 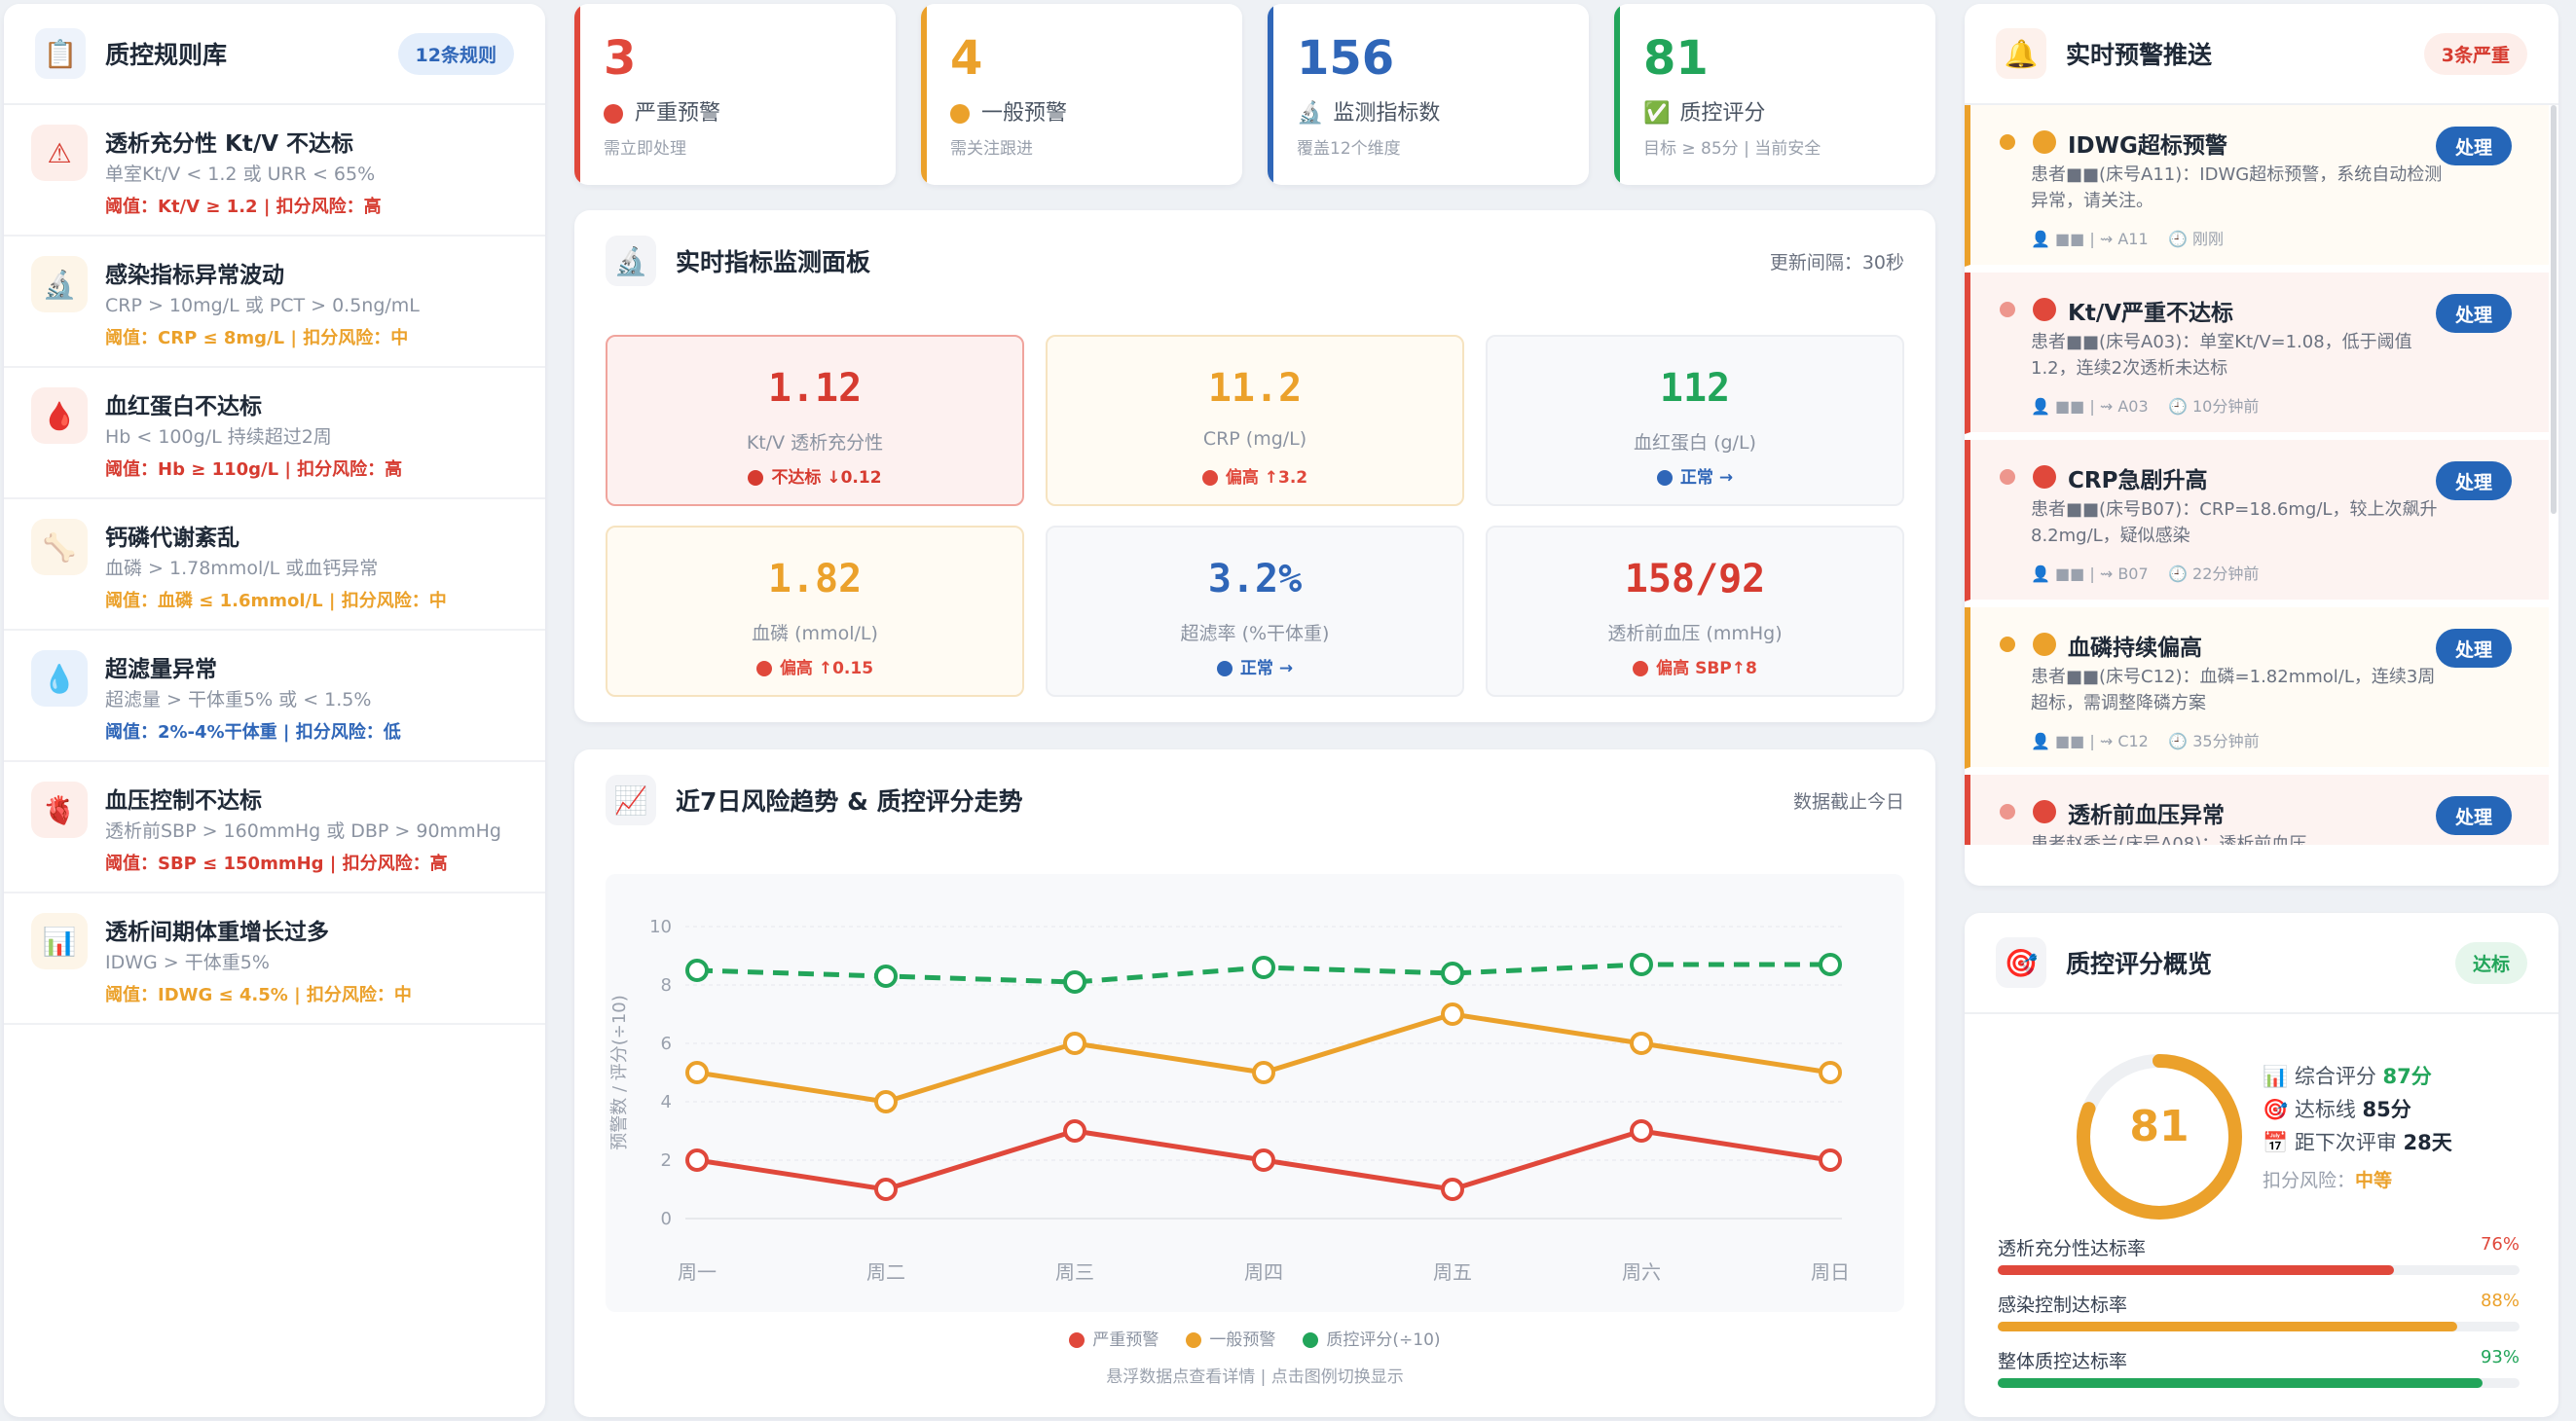 I want to click on alert-item: 透析前血压异常 患者赵秀兰(床号A08)：透析前血压 处理, so click(x=2257, y=810).